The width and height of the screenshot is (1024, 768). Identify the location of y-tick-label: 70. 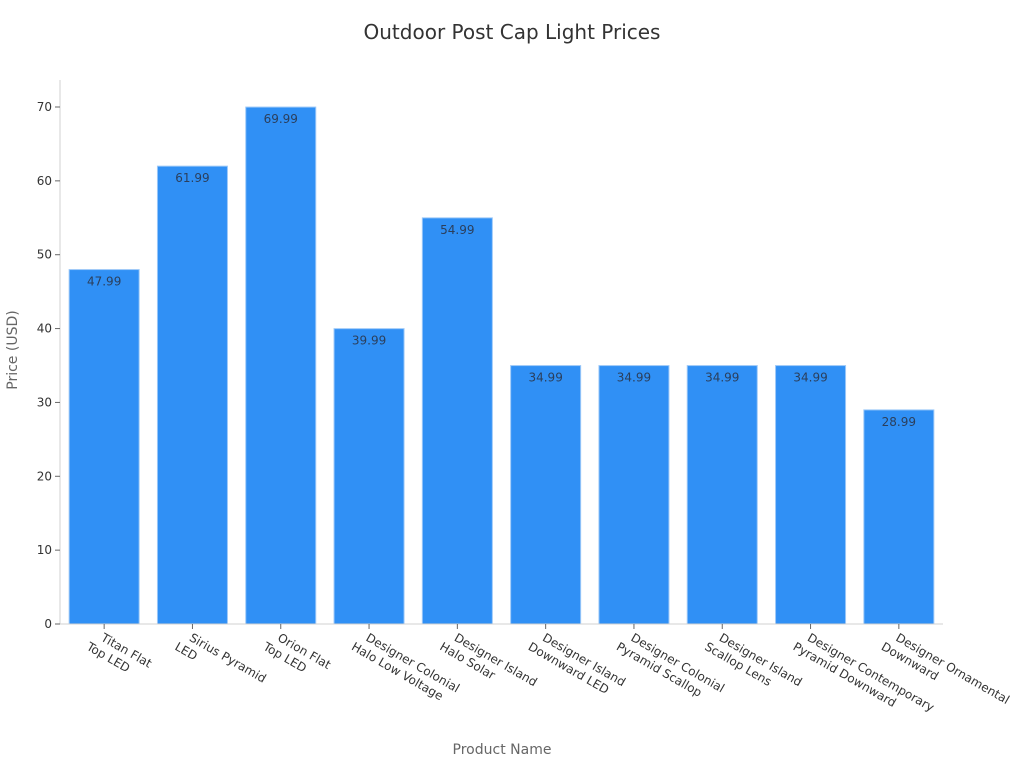
(44, 107).